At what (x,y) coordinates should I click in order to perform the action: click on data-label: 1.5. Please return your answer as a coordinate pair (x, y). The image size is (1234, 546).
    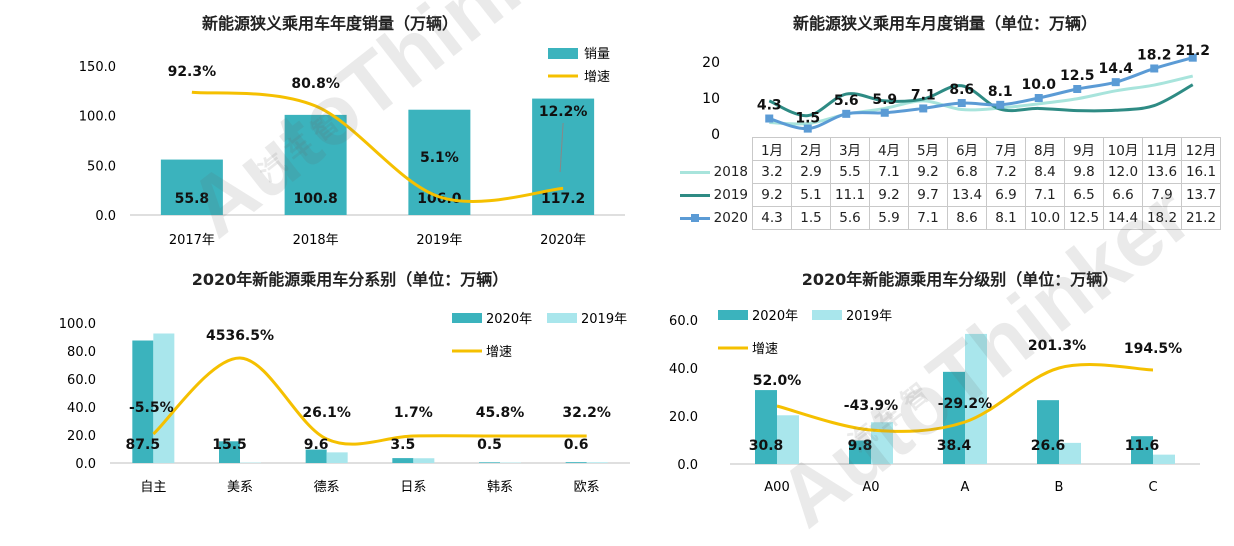
    Looking at the image, I should click on (807, 119).